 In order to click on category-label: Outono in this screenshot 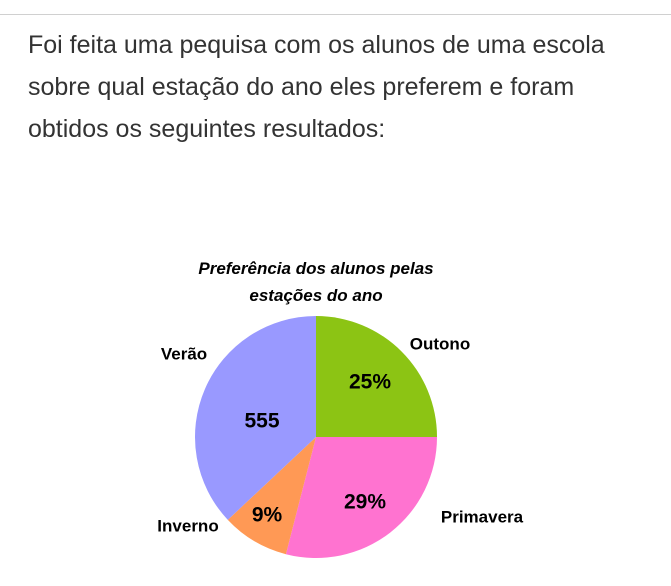, I will do `click(440, 343)`.